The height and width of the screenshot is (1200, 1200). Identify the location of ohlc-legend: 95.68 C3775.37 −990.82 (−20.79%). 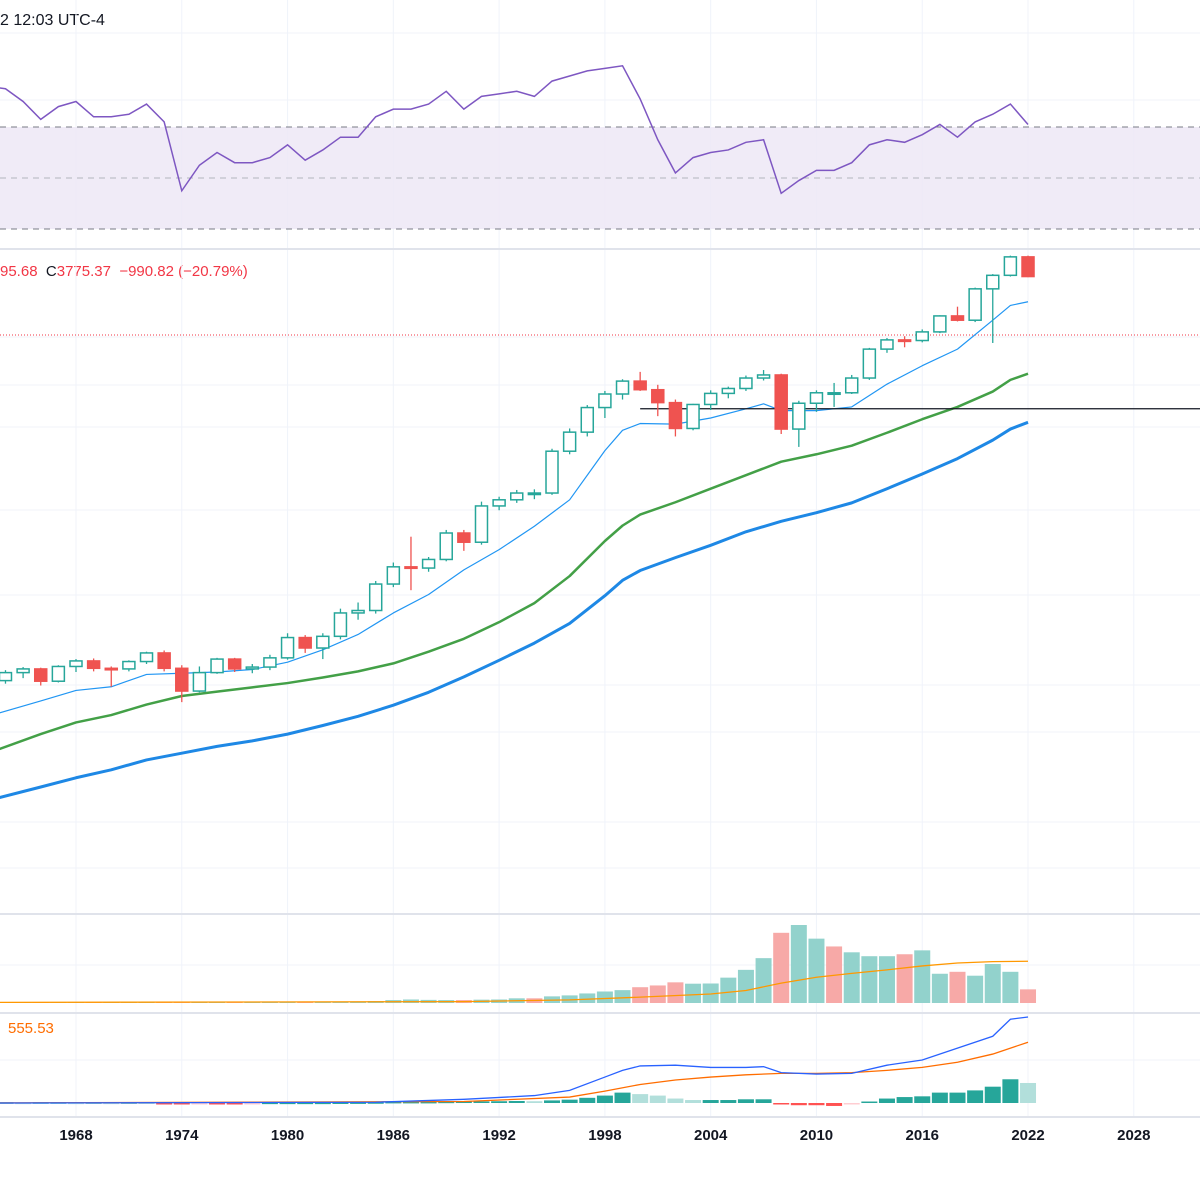
(124, 271).